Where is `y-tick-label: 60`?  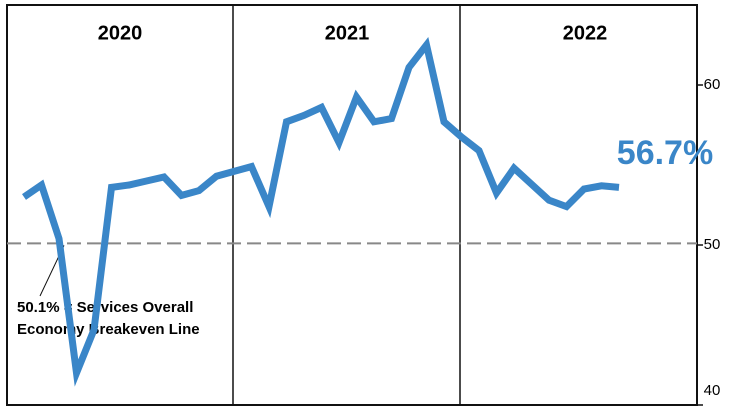 y-tick-label: 60 is located at coordinates (712, 84).